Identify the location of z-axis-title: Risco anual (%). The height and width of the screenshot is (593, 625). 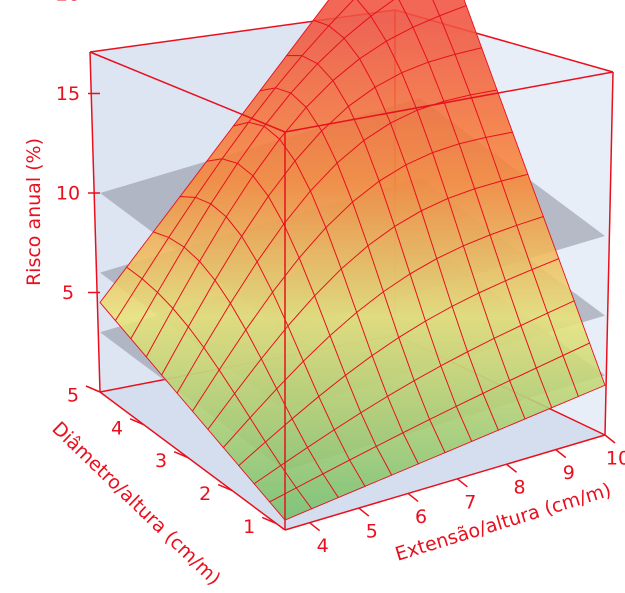
(34, 212).